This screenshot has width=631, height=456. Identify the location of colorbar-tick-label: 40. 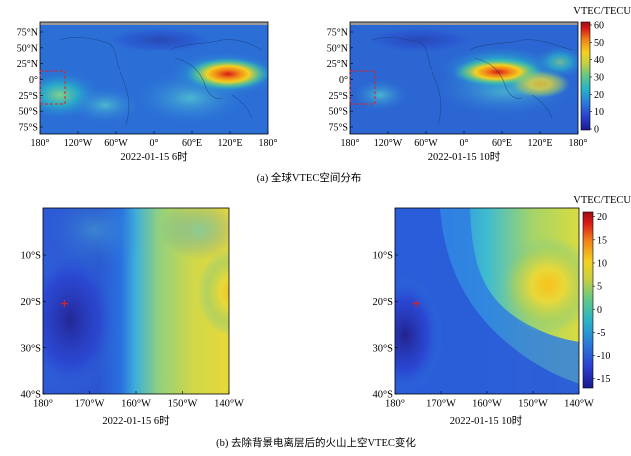
(599, 60).